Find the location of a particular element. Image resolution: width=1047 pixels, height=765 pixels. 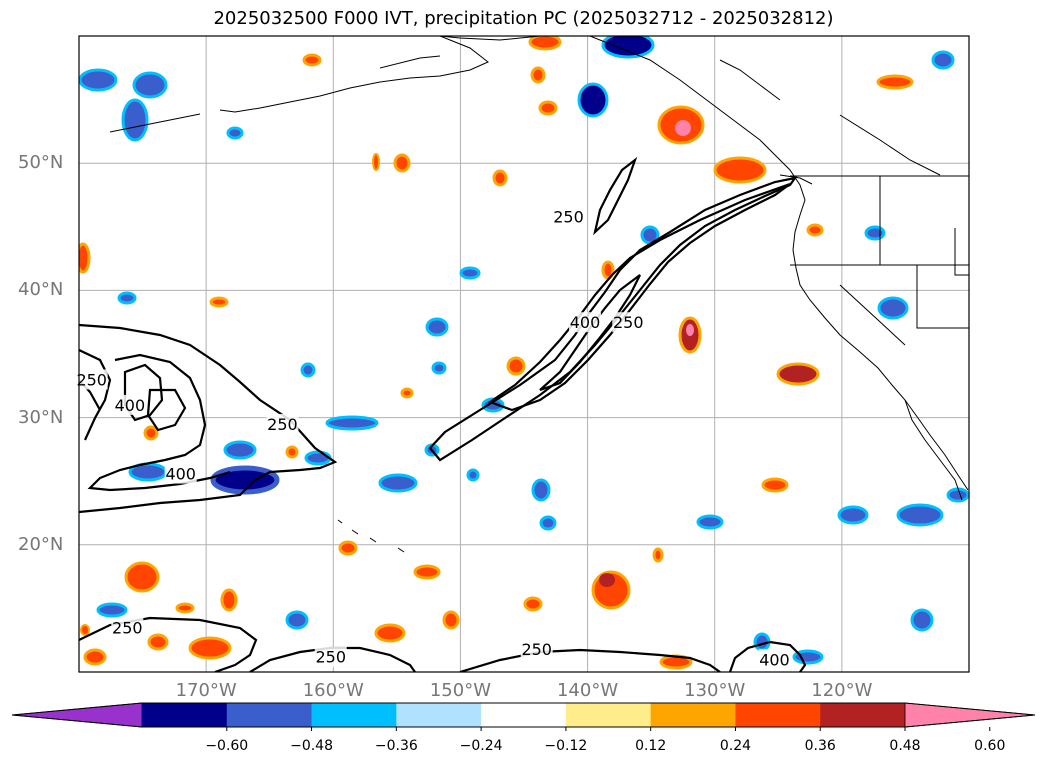

lat-tick-label: 30°N is located at coordinates (41, 417).